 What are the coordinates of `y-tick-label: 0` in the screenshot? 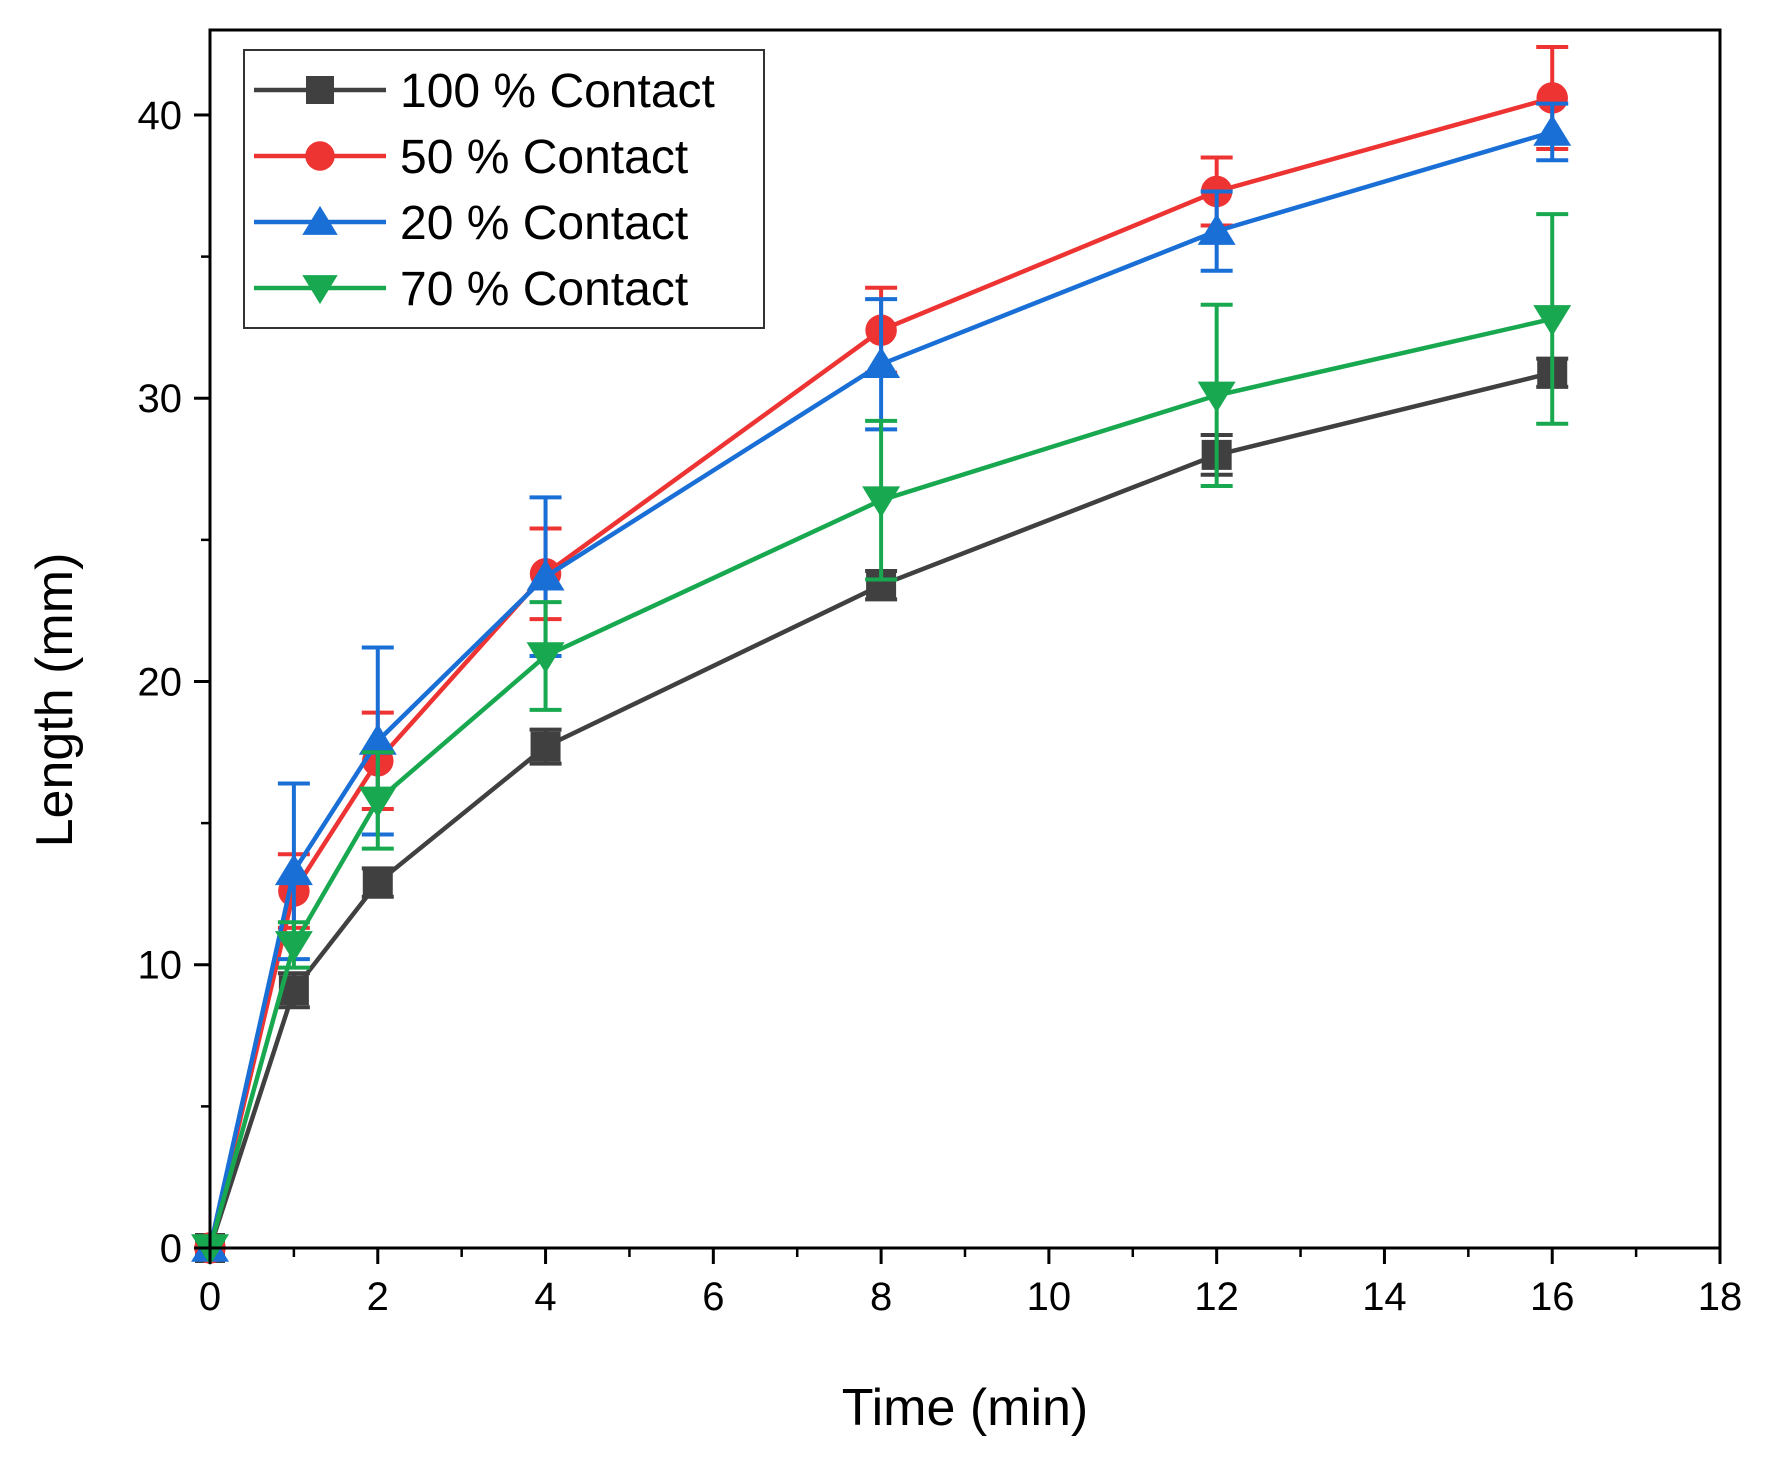 It's located at (171, 1249).